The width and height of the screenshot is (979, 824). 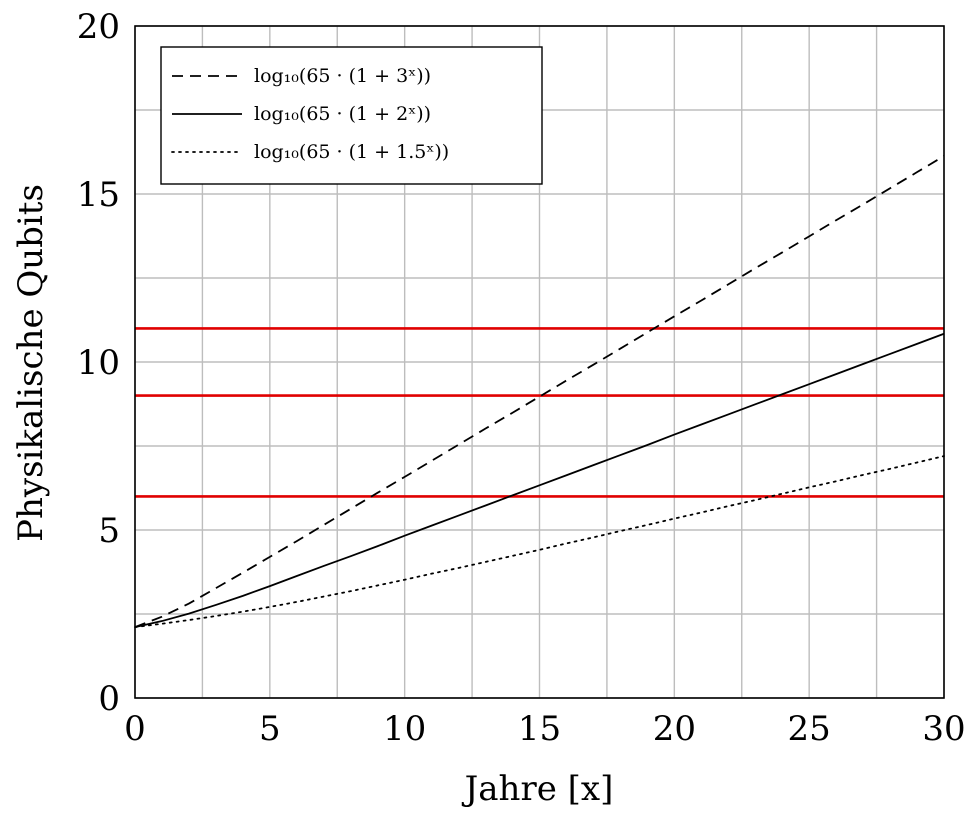 I want to click on legend-label: log₁₀(65 · (1 + 3ˣ)), so click(x=342, y=76).